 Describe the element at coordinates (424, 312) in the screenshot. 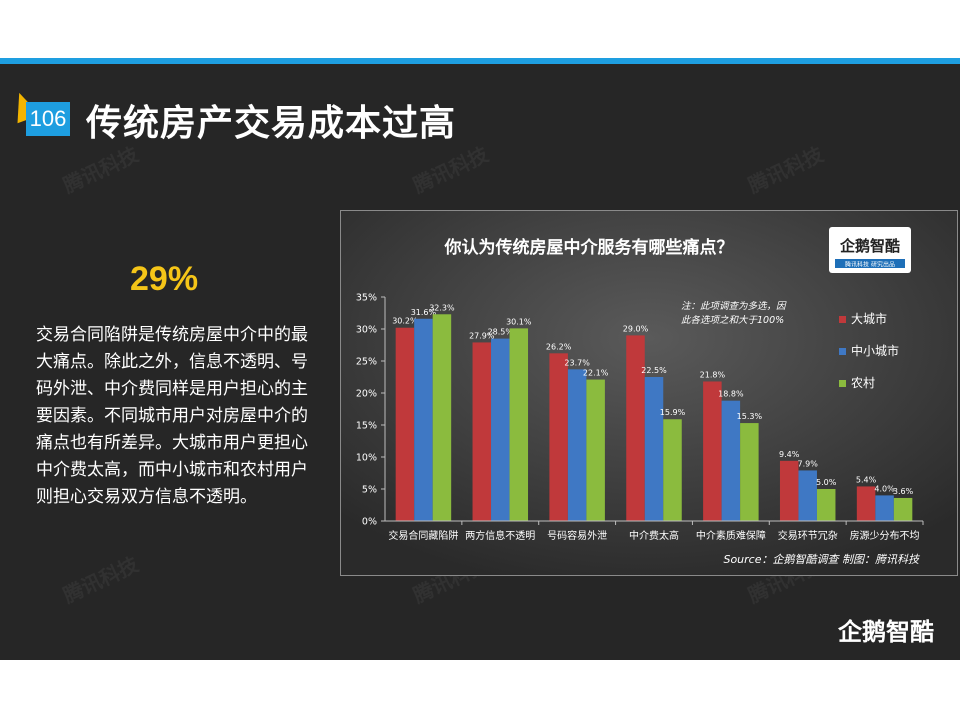

I see `bar-data-label: 31.6%` at that location.